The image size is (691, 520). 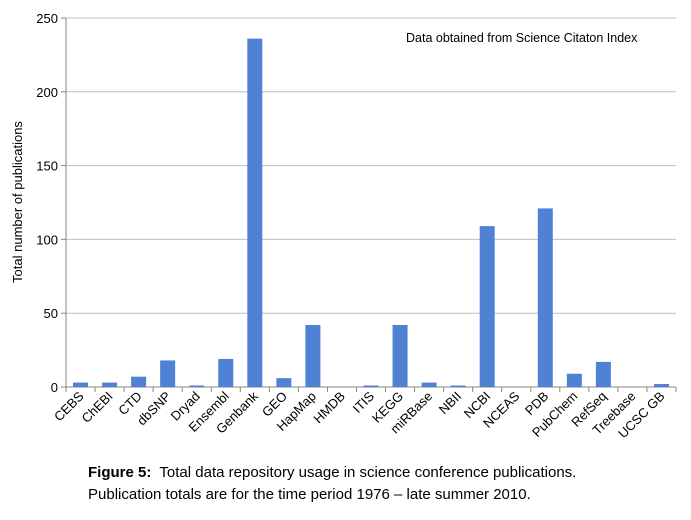 What do you see at coordinates (47, 239) in the screenshot?
I see `y-tick-label: 100` at bounding box center [47, 239].